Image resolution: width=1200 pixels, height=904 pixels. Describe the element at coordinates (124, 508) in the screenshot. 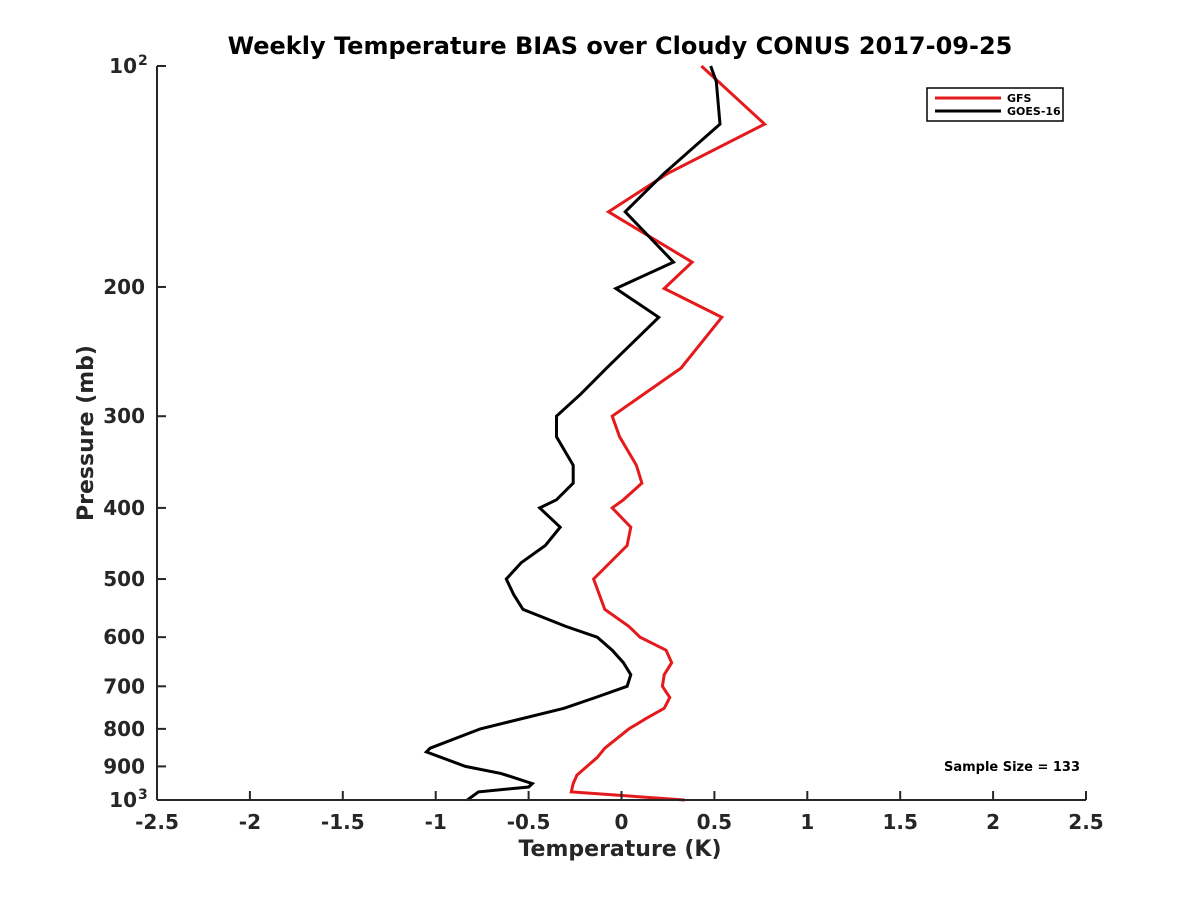

I see `y-tick-label: 400` at that location.